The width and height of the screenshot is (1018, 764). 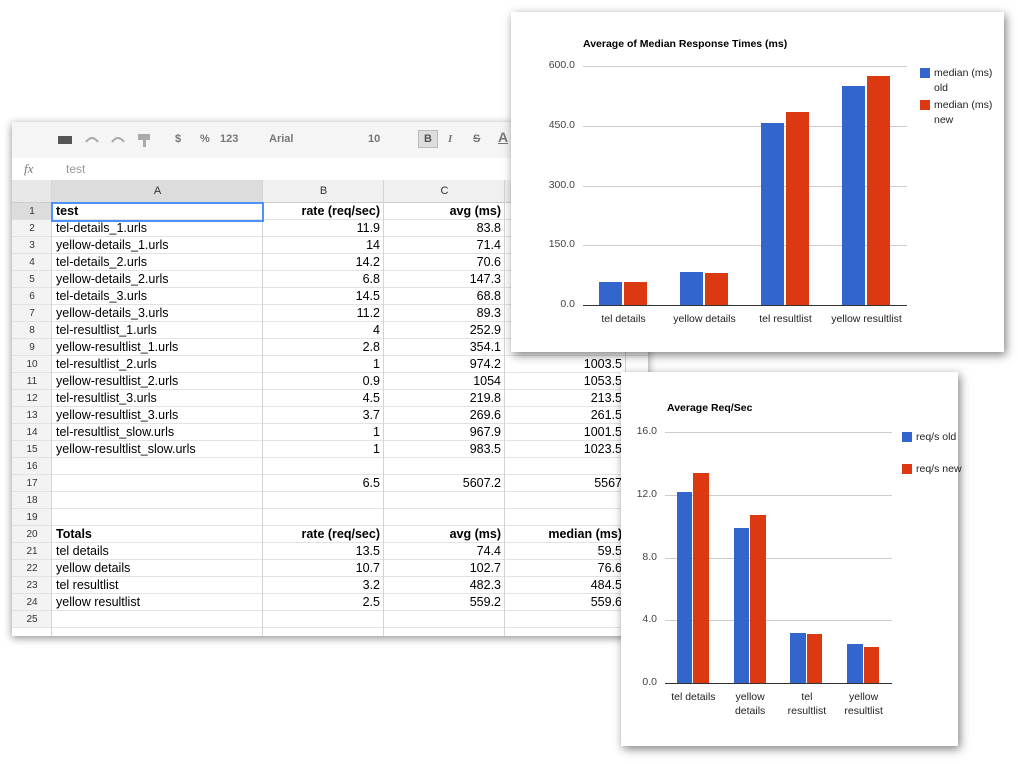 I want to click on cell: 14.5, so click(x=367, y=296).